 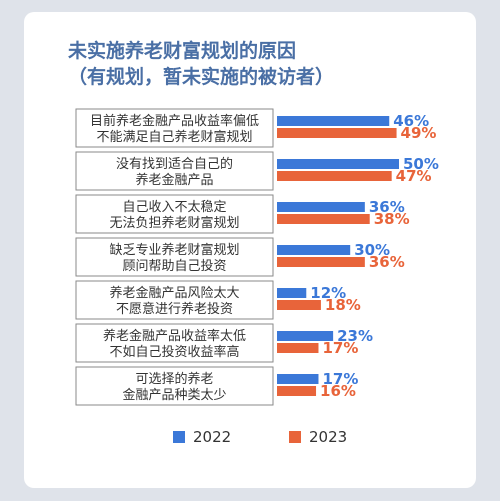 I want to click on category-label: 养老金融产品收益率太低, so click(x=174, y=336).